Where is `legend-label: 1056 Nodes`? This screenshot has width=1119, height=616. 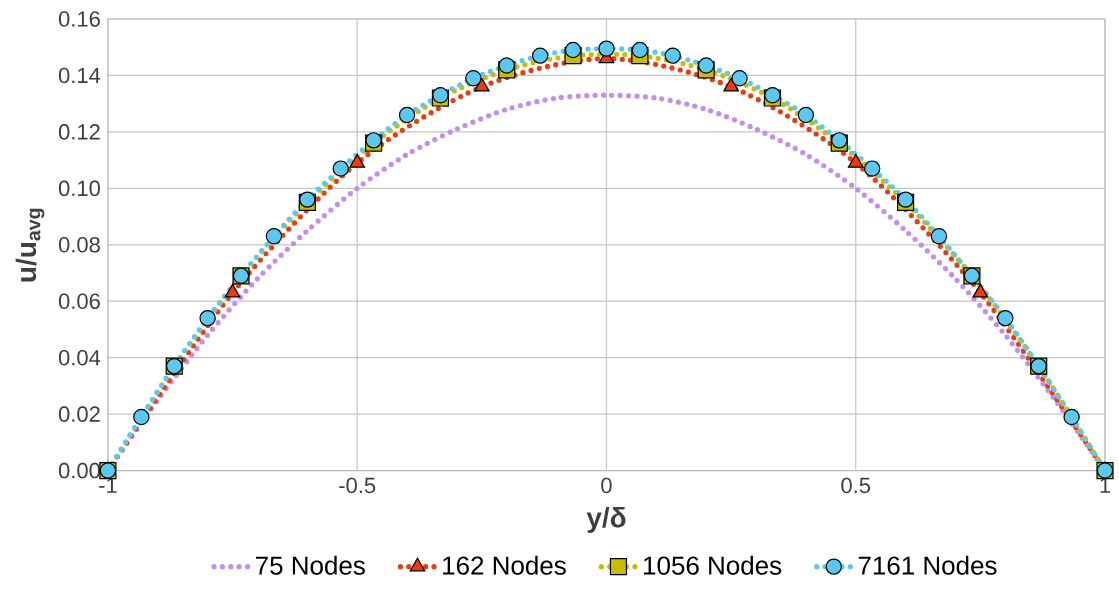
legend-label: 1056 Nodes is located at coordinates (713, 565).